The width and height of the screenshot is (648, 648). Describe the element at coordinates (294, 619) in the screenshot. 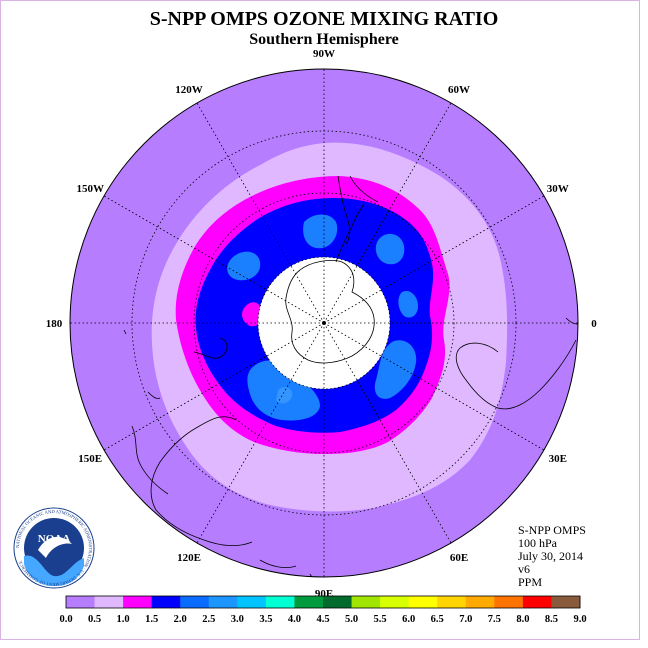

I see `colorbar-tick-label: 4.0` at that location.